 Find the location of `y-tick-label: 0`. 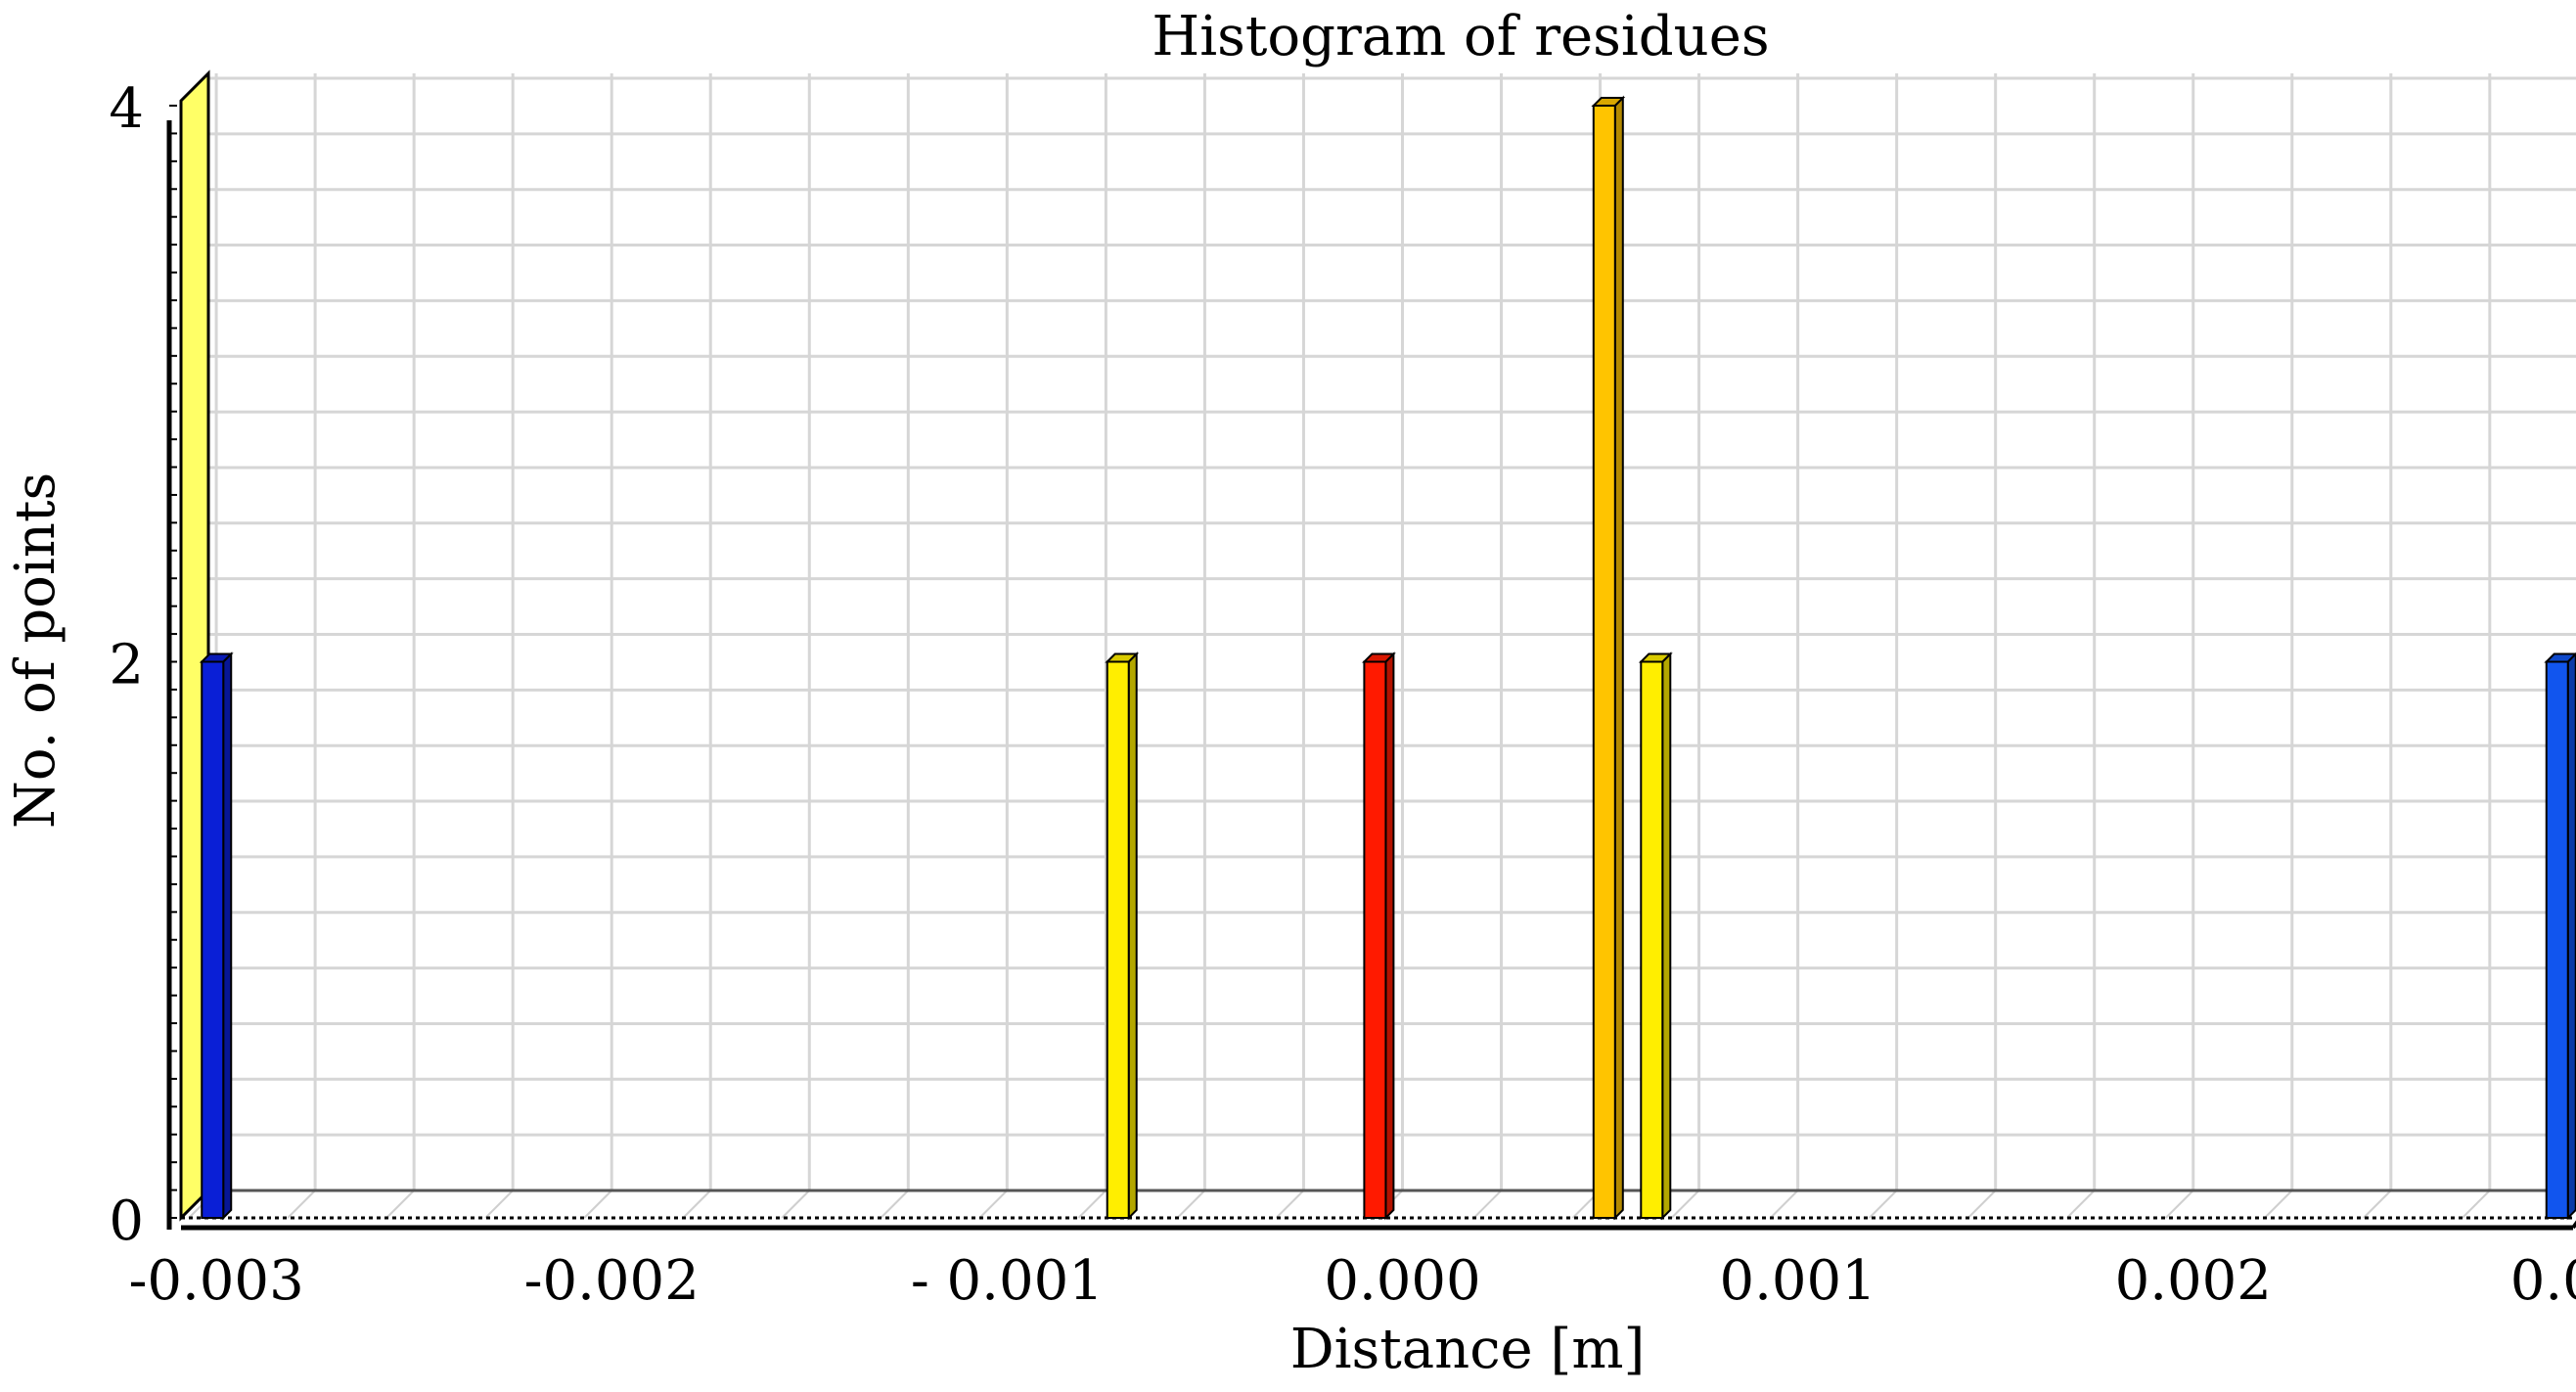

y-tick-label: 0 is located at coordinates (126, 1222).